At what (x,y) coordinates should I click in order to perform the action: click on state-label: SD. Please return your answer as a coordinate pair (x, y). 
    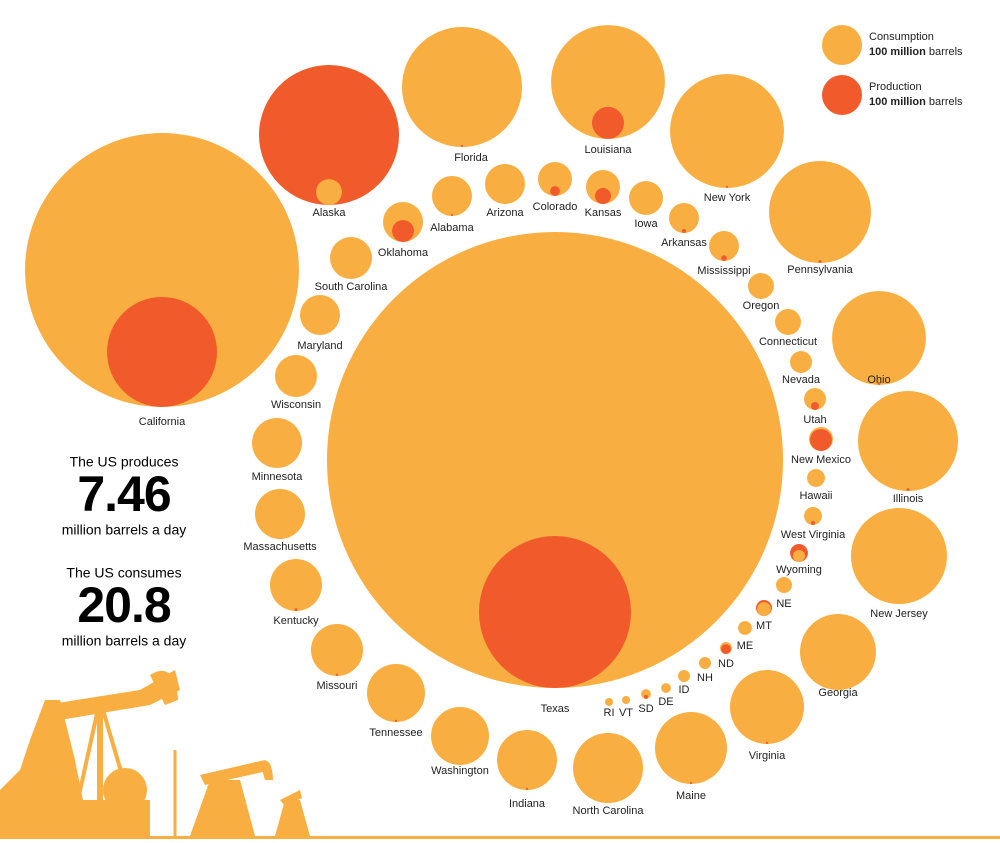
    Looking at the image, I should click on (645, 709).